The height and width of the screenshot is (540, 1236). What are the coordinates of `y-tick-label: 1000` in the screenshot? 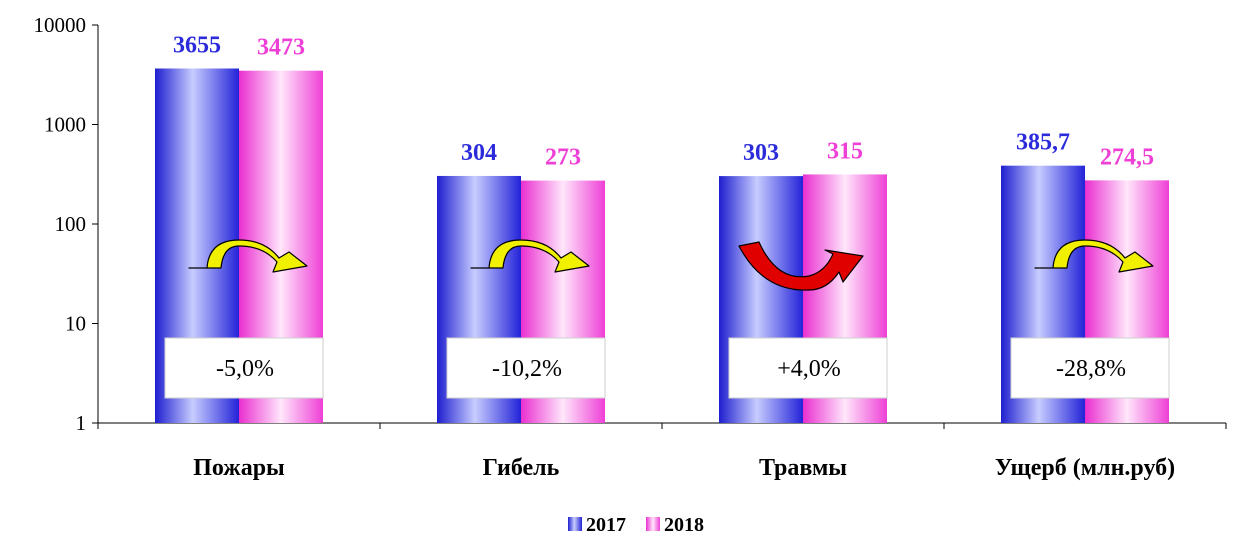 It's located at (65, 125).